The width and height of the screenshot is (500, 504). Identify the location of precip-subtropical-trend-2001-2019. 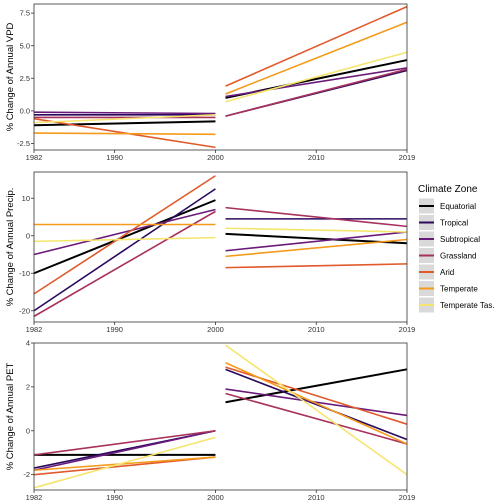
(316, 241).